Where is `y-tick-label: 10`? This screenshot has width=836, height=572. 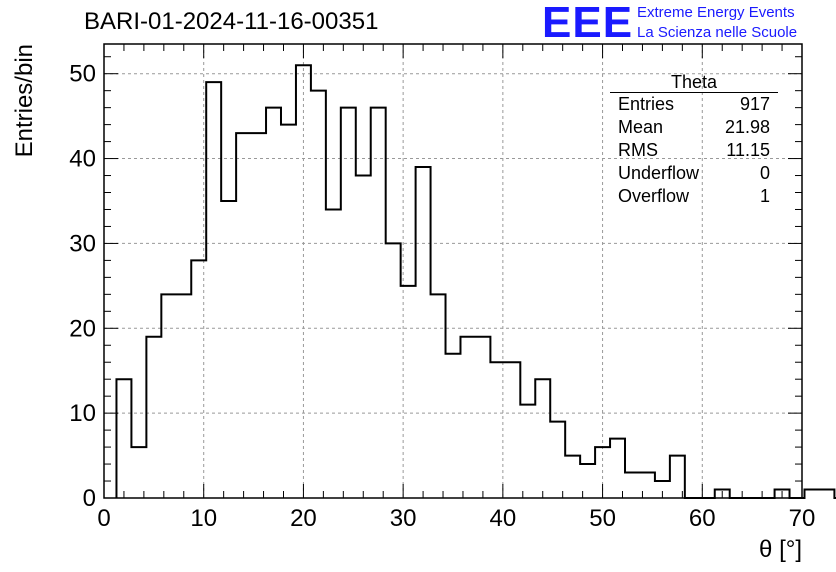
y-tick-label: 10 is located at coordinates (82, 413).